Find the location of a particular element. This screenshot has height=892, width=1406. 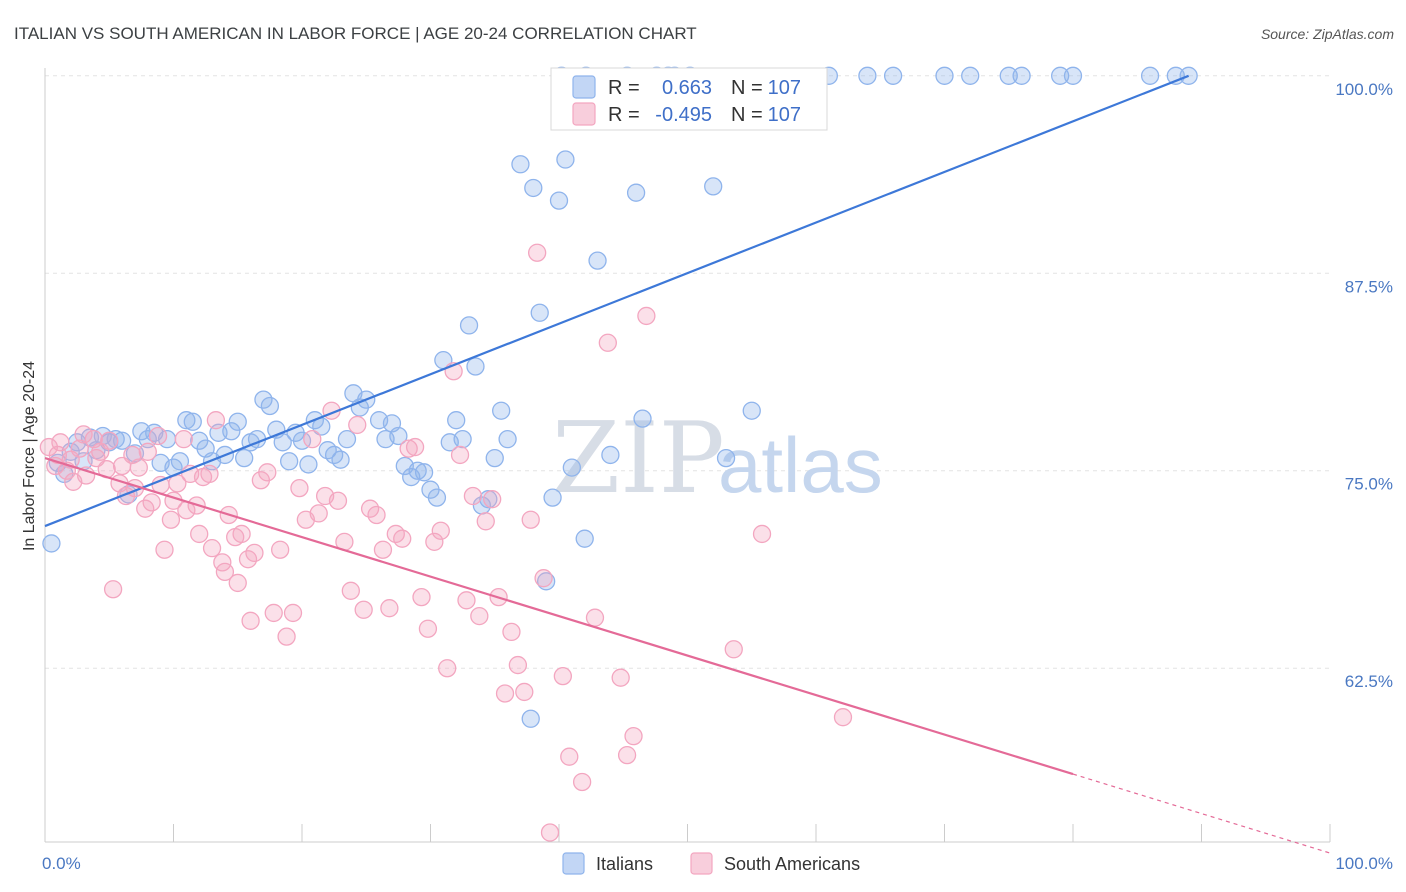

legend-r-value-south-americans: -0.495 is located at coordinates (683, 115).